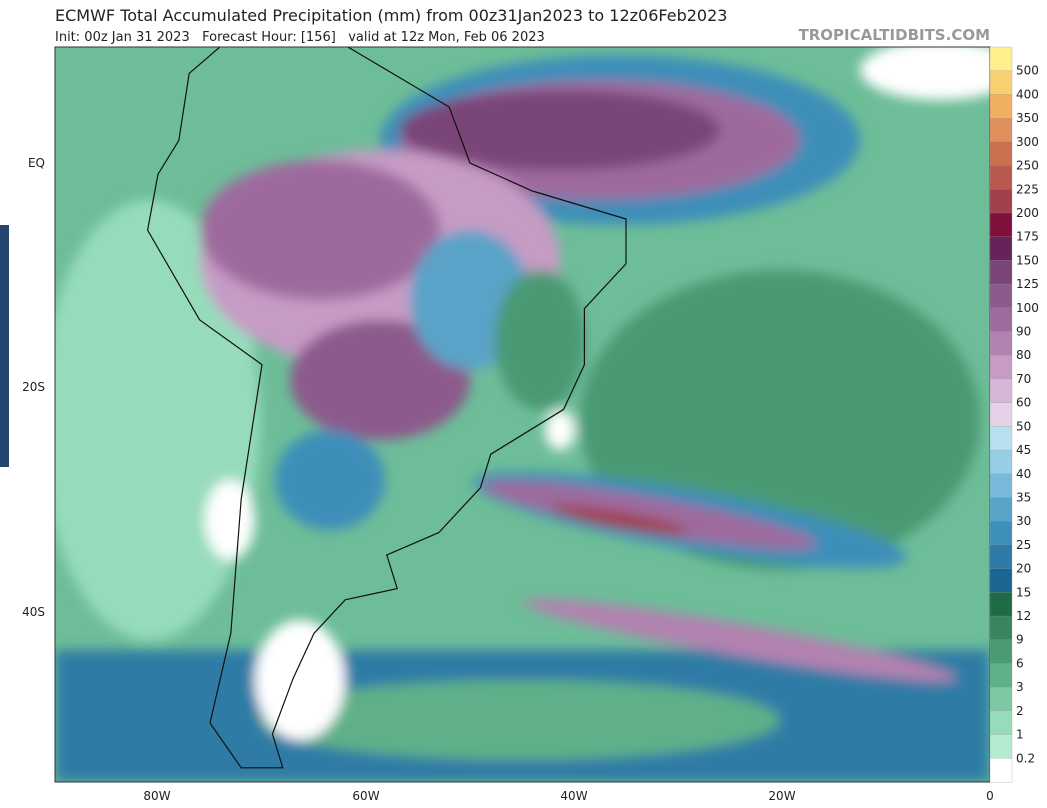 Image resolution: width=1047 pixels, height=808 pixels. What do you see at coordinates (1020, 687) in the screenshot?
I see `colorbar-label: 3` at bounding box center [1020, 687].